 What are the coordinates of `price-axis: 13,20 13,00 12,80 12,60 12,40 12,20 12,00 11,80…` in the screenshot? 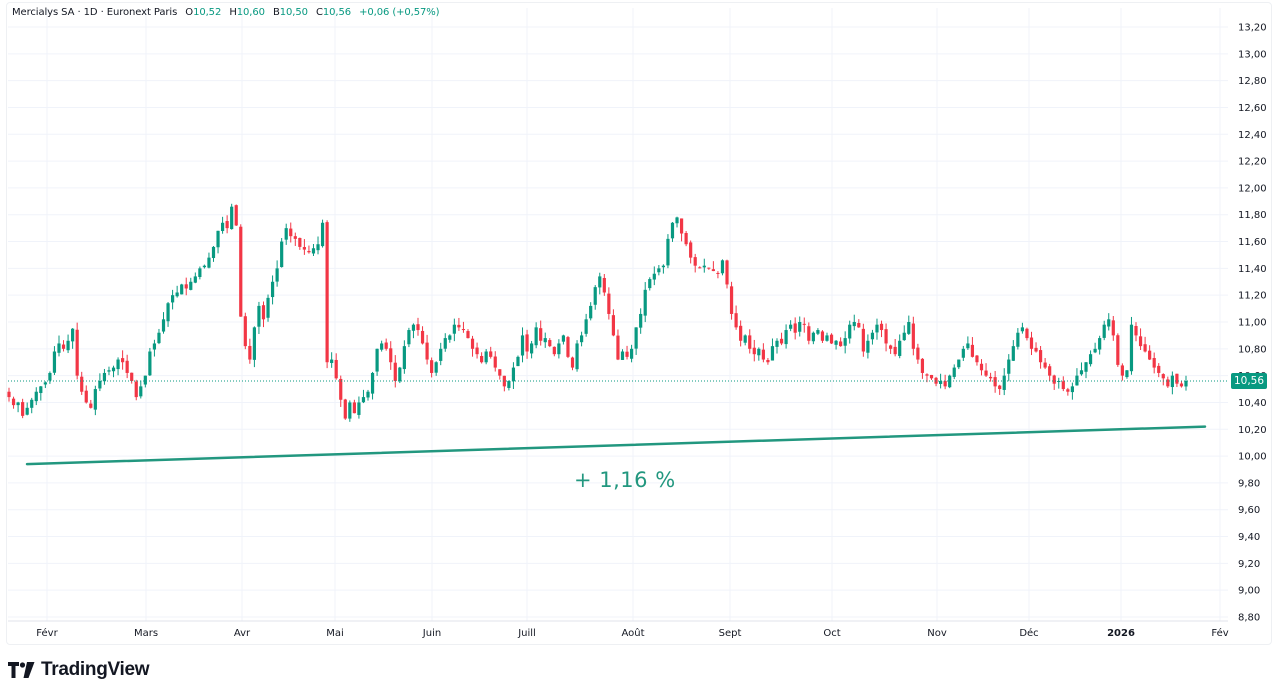 It's located at (1252, 323).